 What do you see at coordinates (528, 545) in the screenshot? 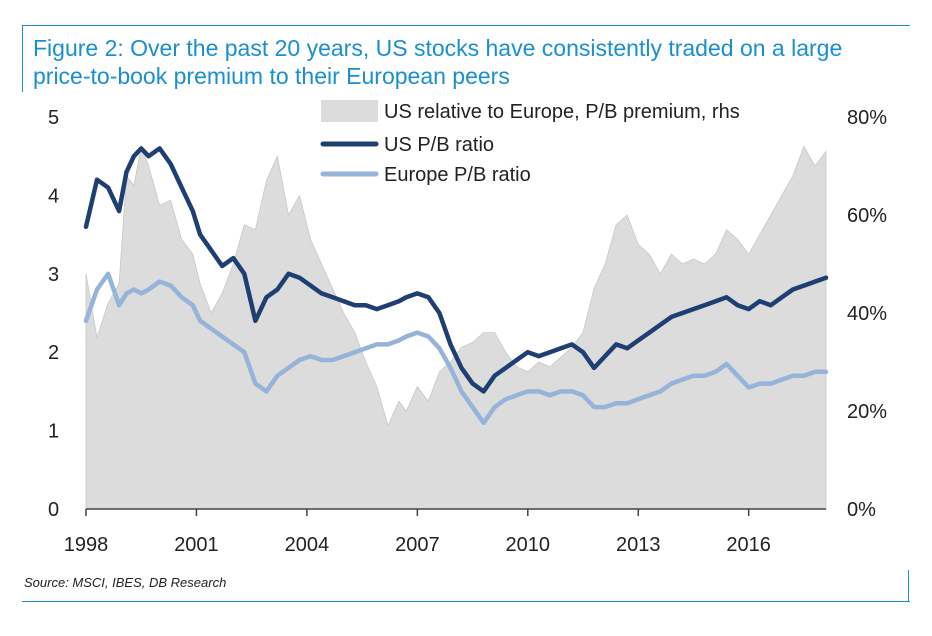
I see `x-tick-label: 2010` at bounding box center [528, 545].